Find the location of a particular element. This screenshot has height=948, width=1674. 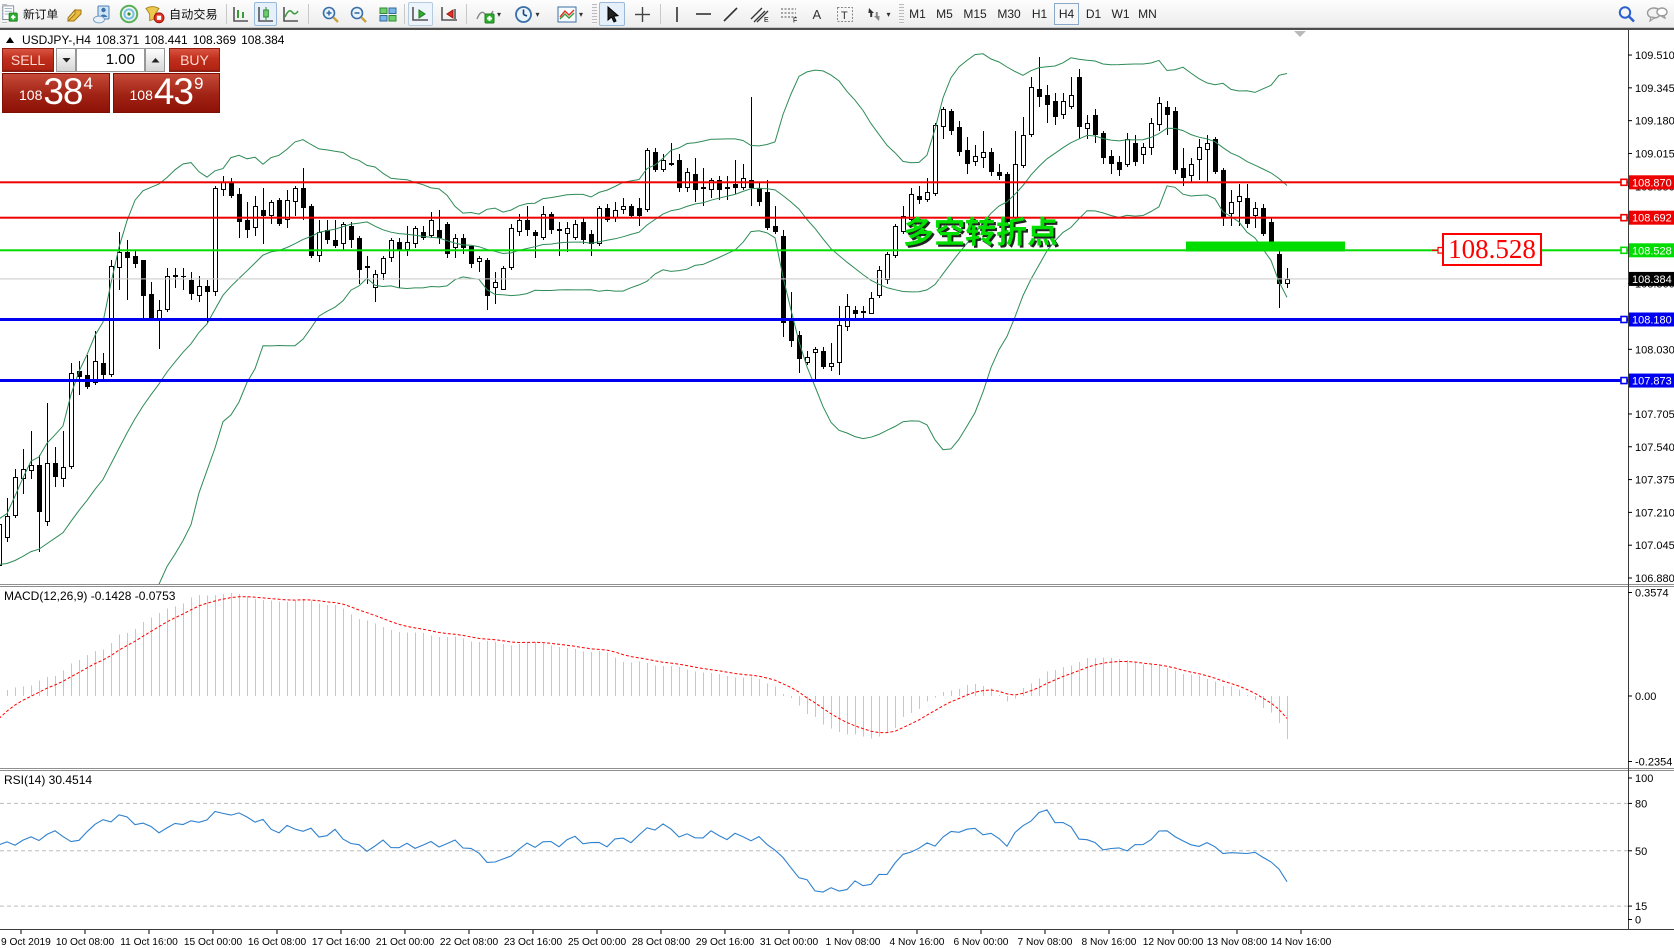

new-order-button is located at coordinates (31, 14).